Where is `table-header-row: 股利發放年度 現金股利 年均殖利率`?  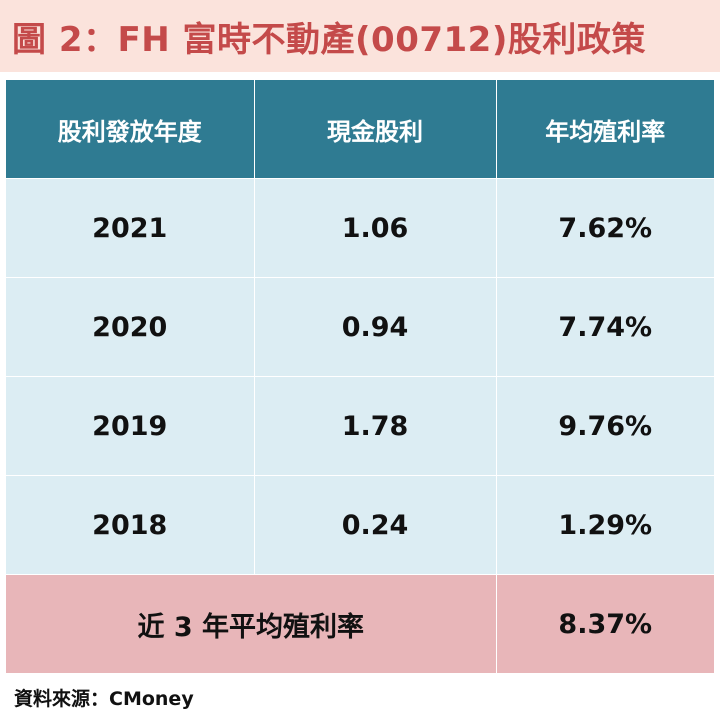
table-header-row: 股利發放年度 現金股利 年均殖利率 is located at coordinates (360, 129).